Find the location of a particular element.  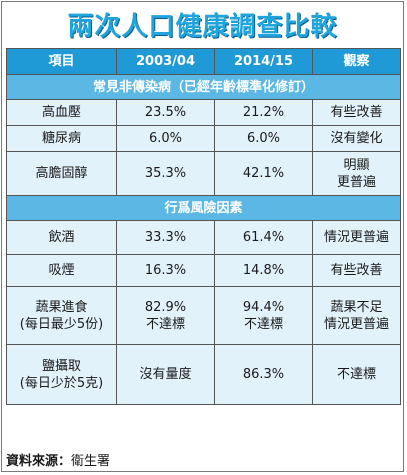

cell-item: 糖尿病 is located at coordinates (61, 138).